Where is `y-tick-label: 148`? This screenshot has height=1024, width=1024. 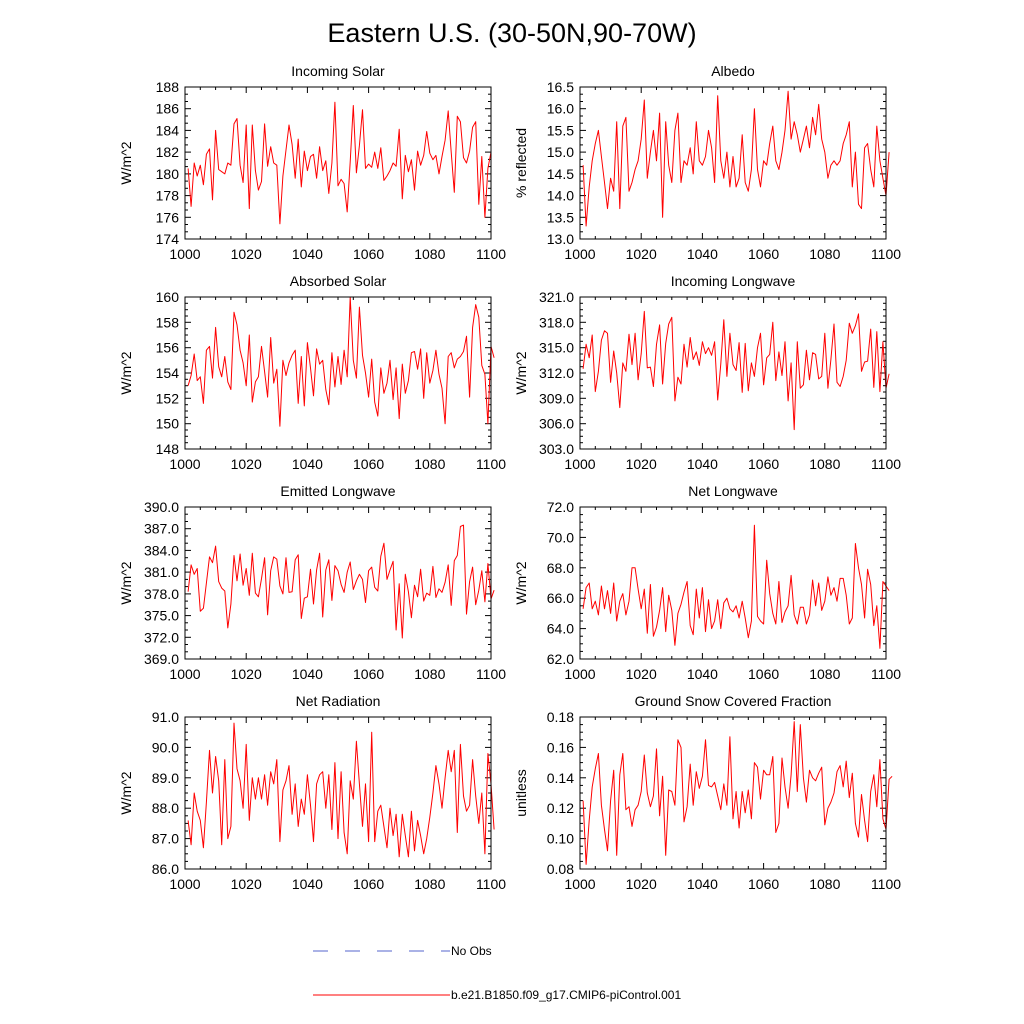 y-tick-label: 148 is located at coordinates (168, 449).